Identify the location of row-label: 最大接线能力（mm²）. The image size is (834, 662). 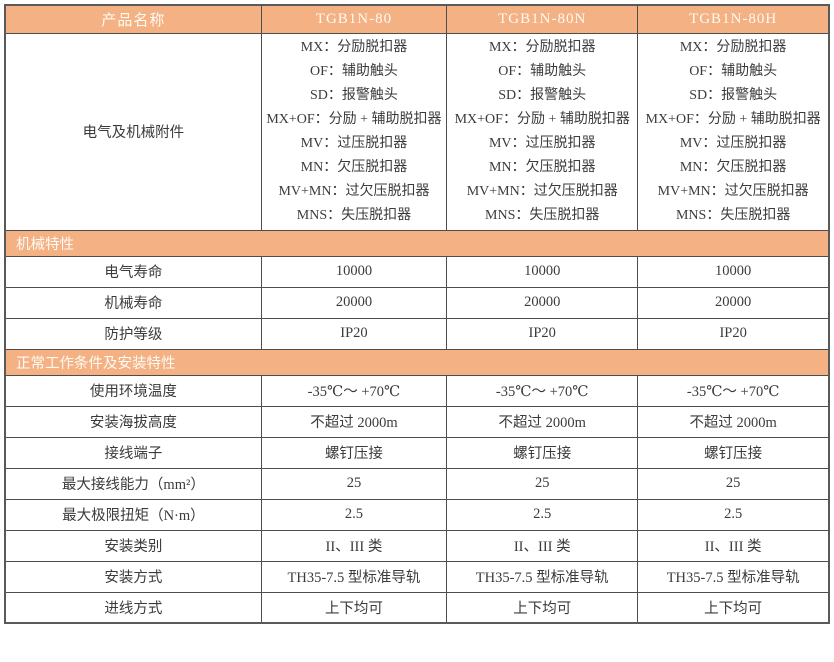
(133, 483).